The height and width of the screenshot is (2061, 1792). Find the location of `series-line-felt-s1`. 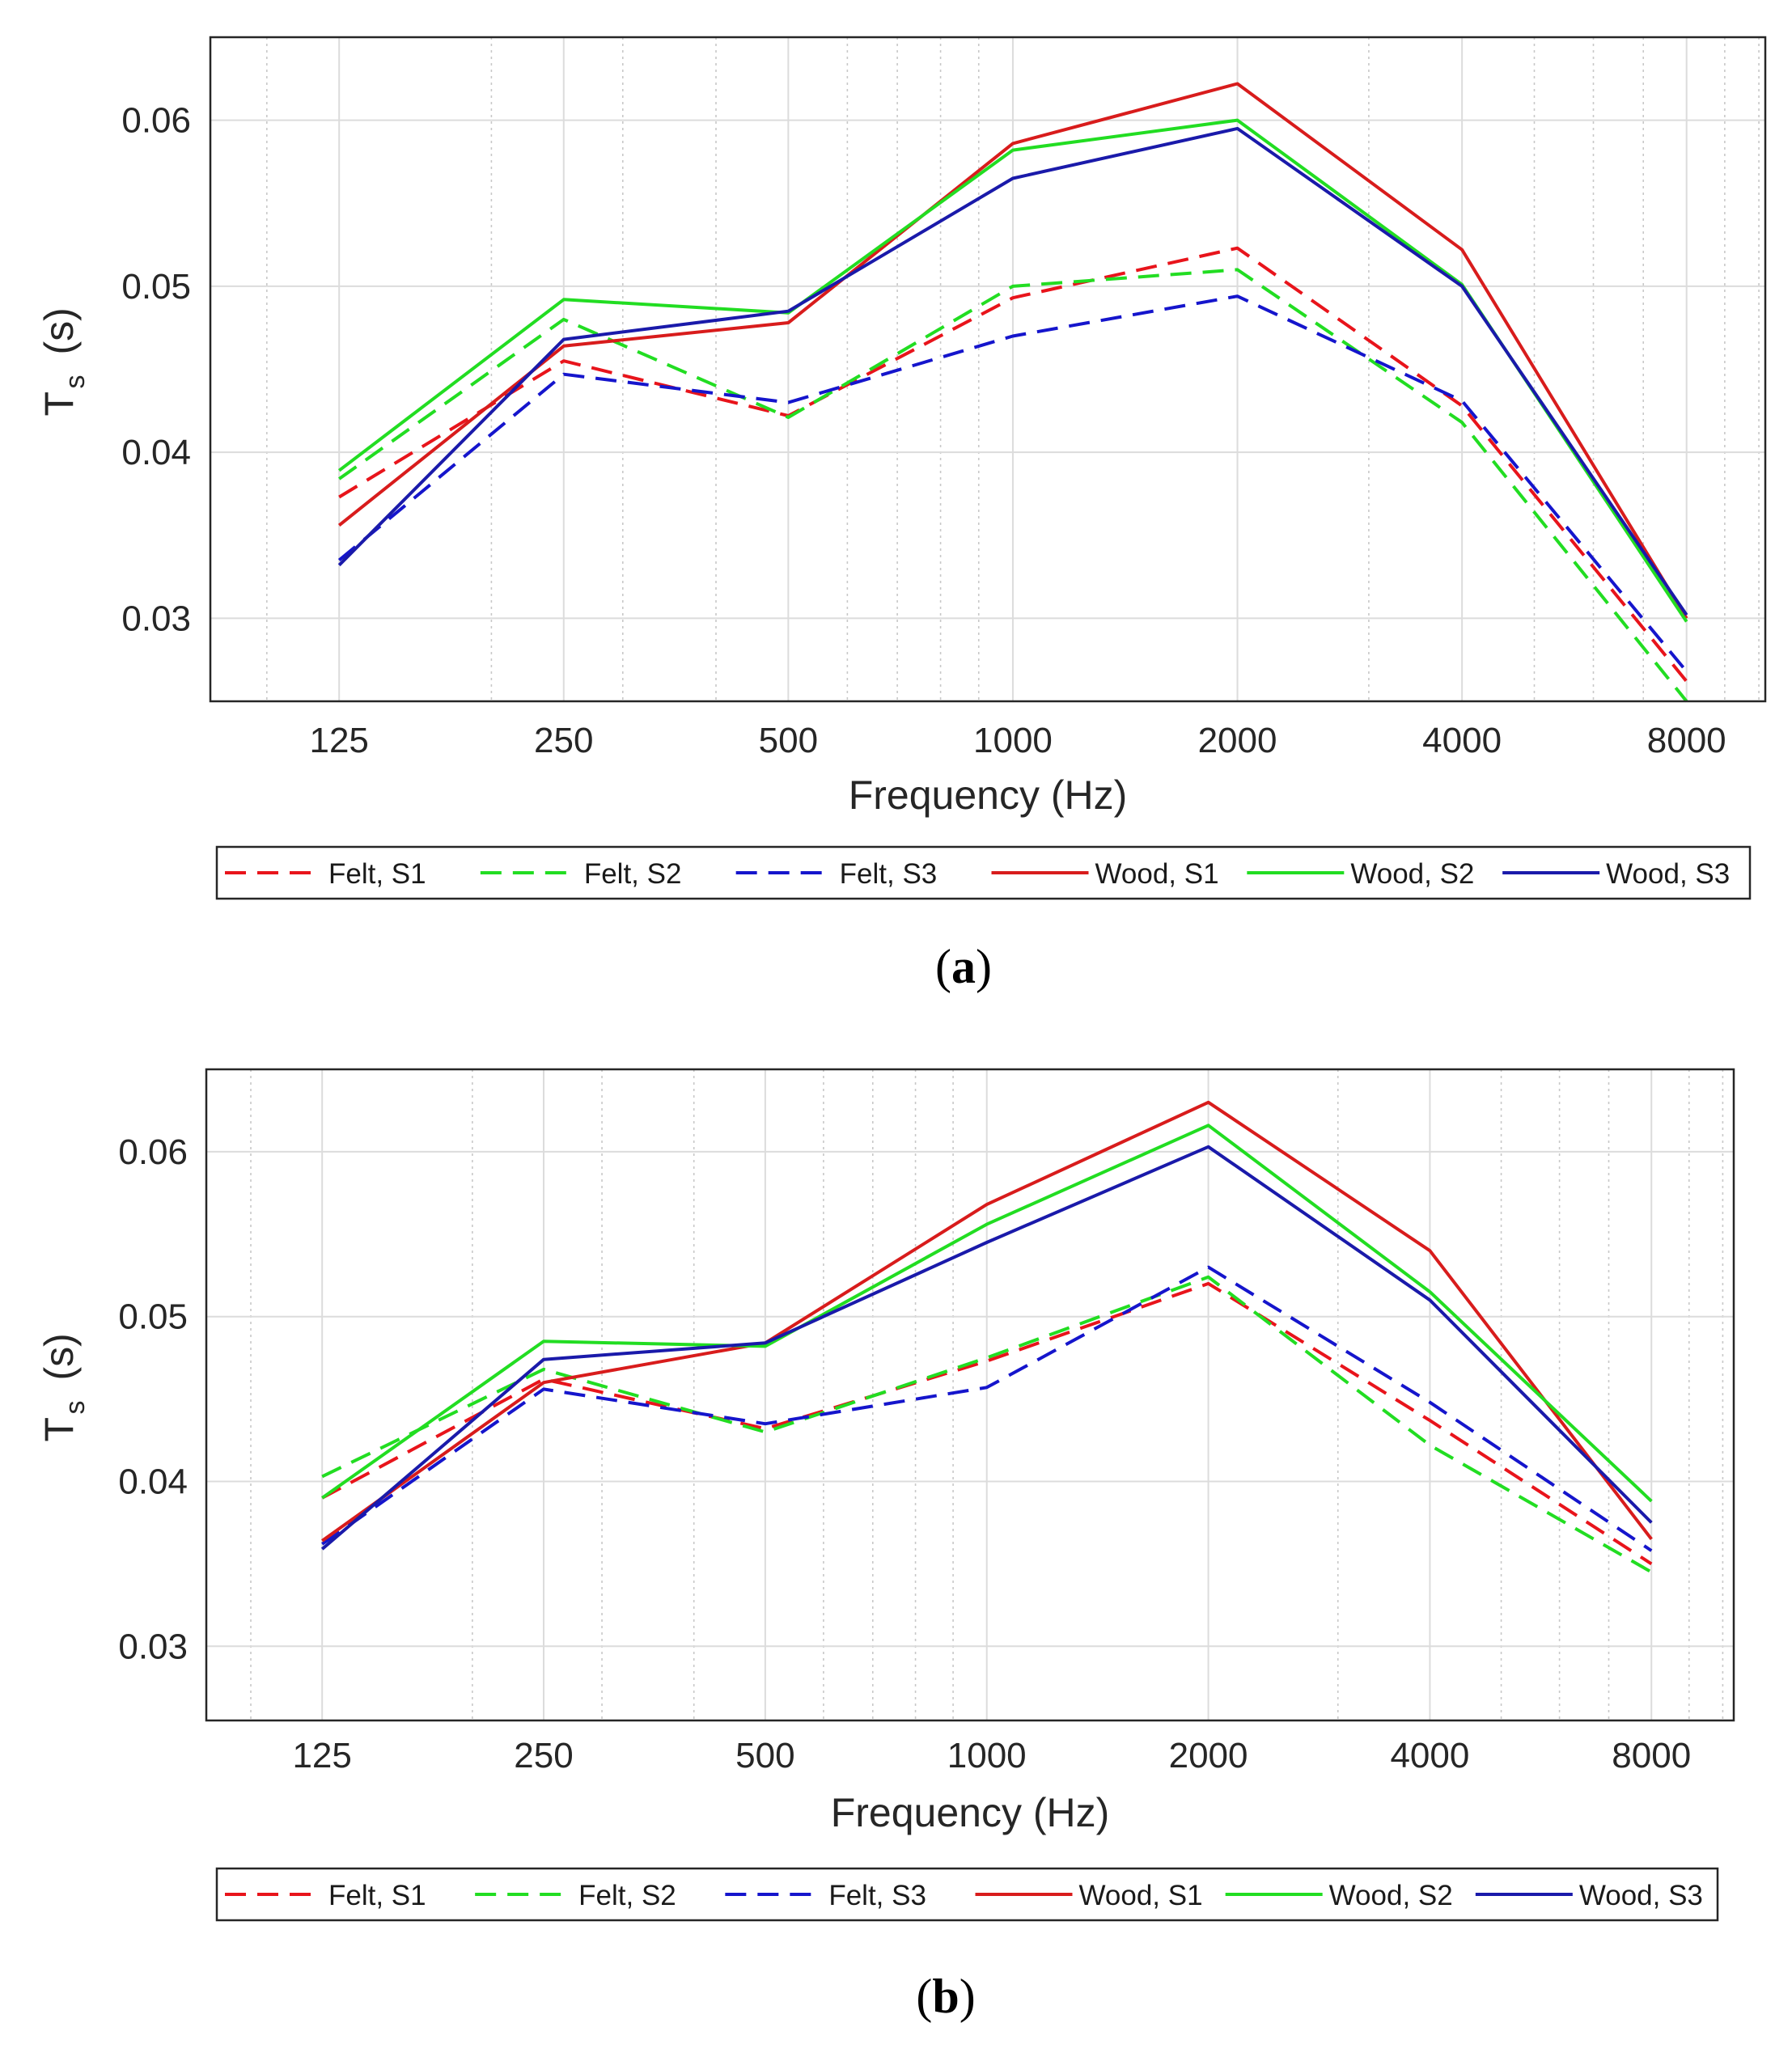

series-line-felt-s1 is located at coordinates (987, 1423).